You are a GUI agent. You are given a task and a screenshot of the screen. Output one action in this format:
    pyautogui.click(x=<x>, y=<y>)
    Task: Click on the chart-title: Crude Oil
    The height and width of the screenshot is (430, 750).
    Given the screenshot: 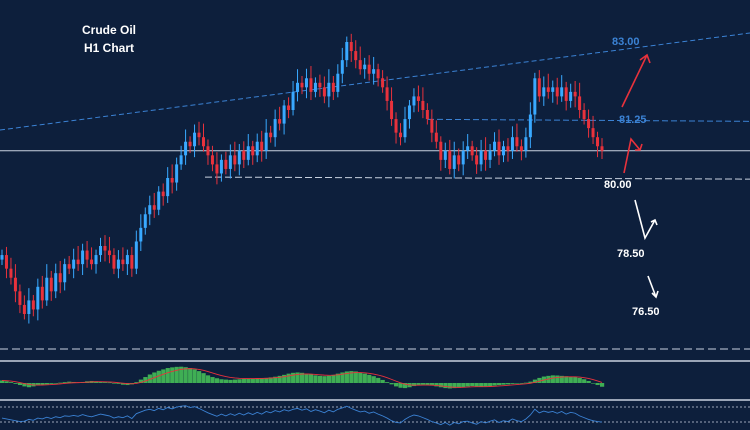 What is the action you would take?
    pyautogui.click(x=109, y=30)
    